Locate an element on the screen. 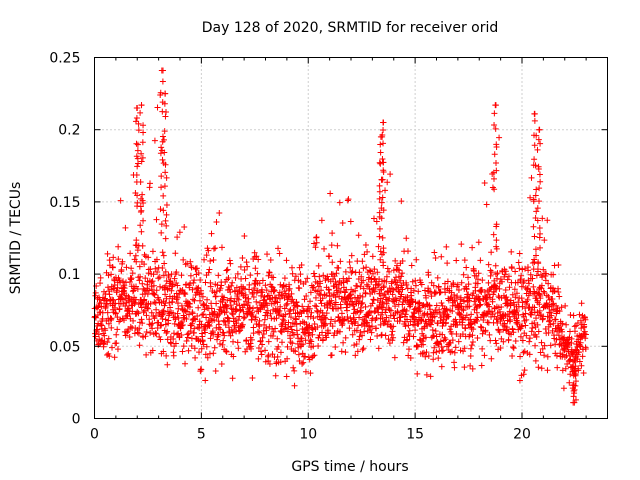 This screenshot has width=640, height=480. x-axis-label: GPS time / hours is located at coordinates (349, 467).